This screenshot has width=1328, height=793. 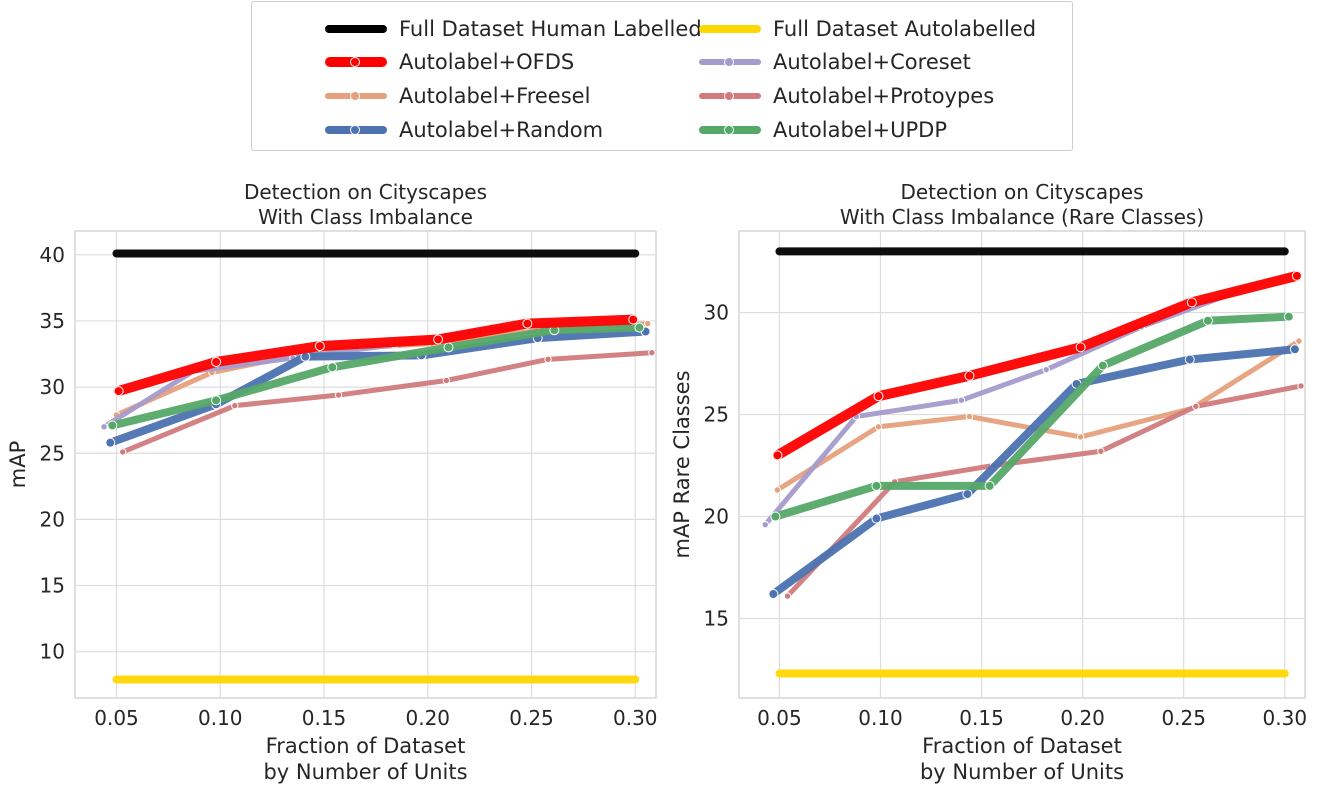 What do you see at coordinates (872, 62) in the screenshot?
I see `legend-label: Autolabel+Coreset` at bounding box center [872, 62].